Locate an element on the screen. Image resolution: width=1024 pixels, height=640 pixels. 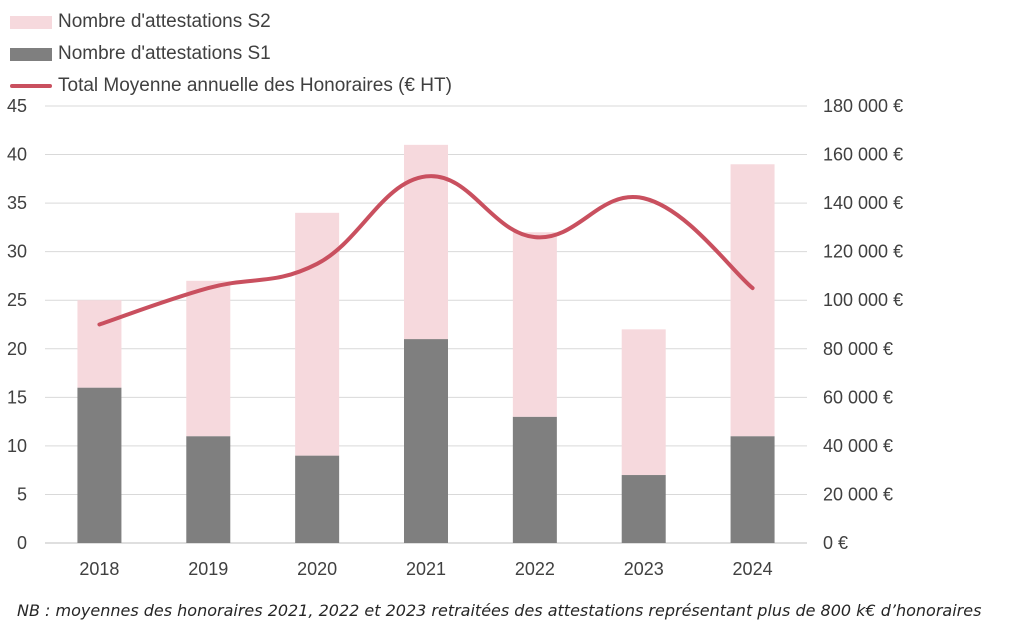
legend-swatch-s2 is located at coordinates (31, 22).